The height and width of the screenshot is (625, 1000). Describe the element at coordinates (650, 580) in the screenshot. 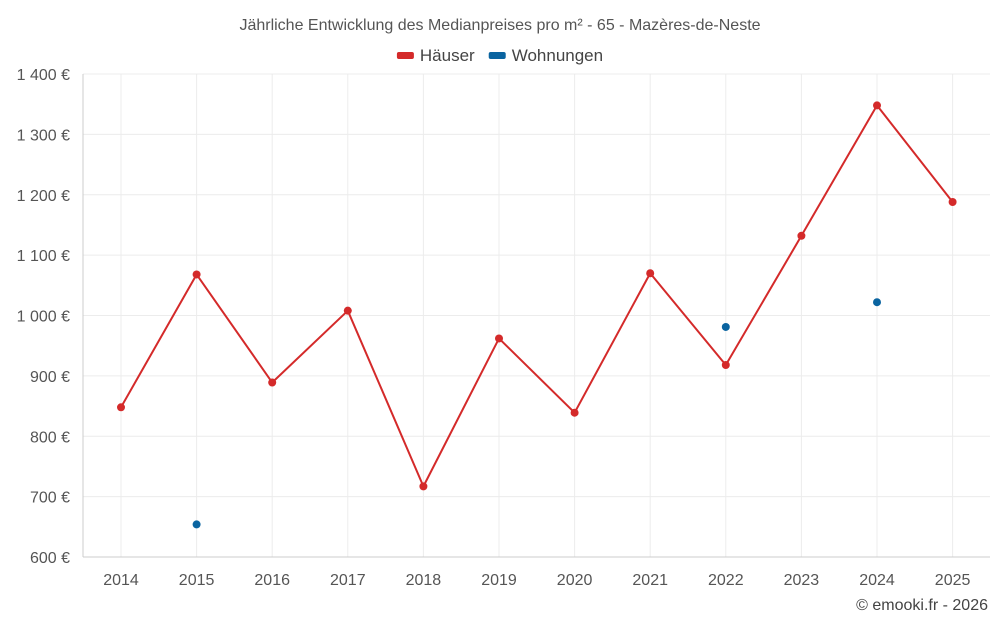

I see `x-tick-label: 2021` at that location.